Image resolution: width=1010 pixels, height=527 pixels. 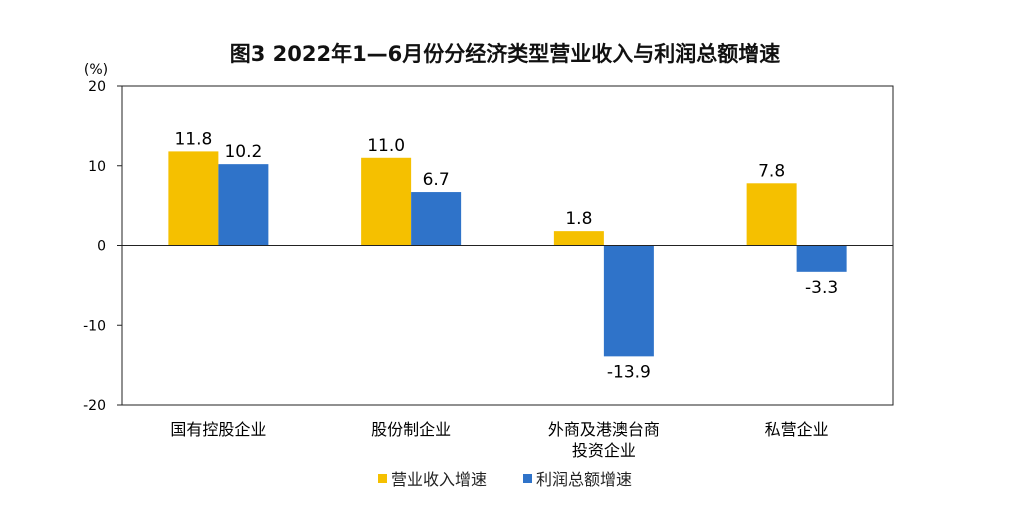 I want to click on data-label: 7.8, so click(x=771, y=171).